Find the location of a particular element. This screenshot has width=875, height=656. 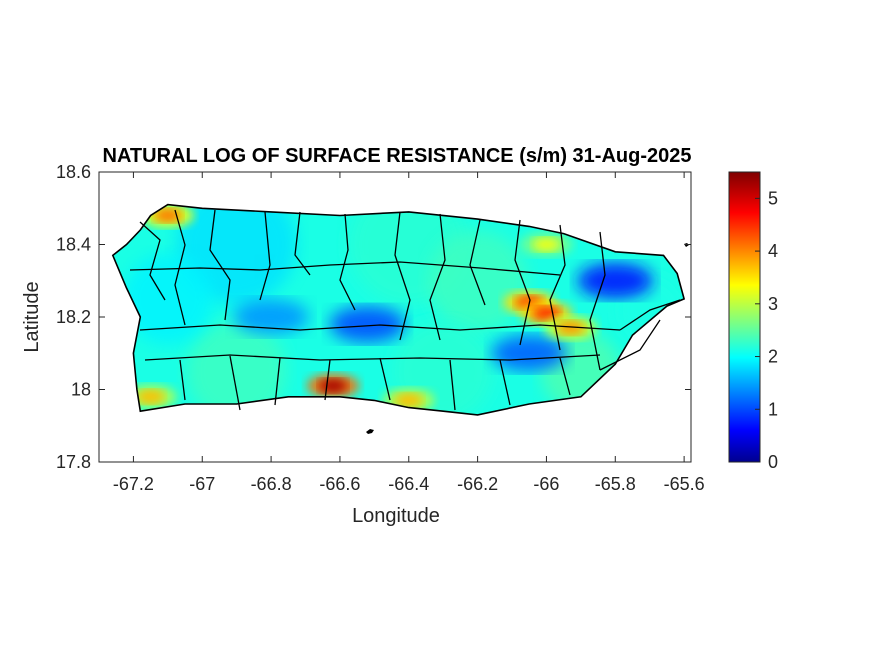

x-tick-label: -66.2 is located at coordinates (477, 484).